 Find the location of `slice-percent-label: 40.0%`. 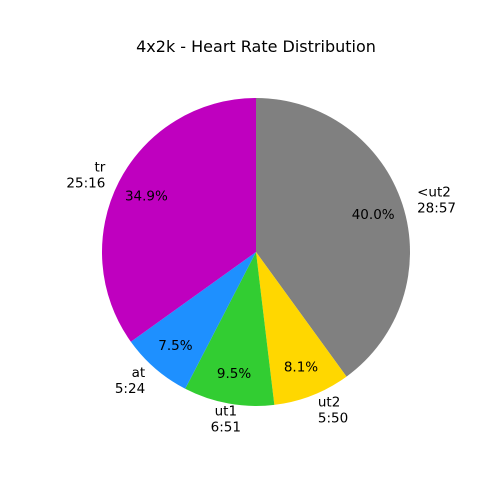

slice-percent-label: 40.0% is located at coordinates (373, 215).